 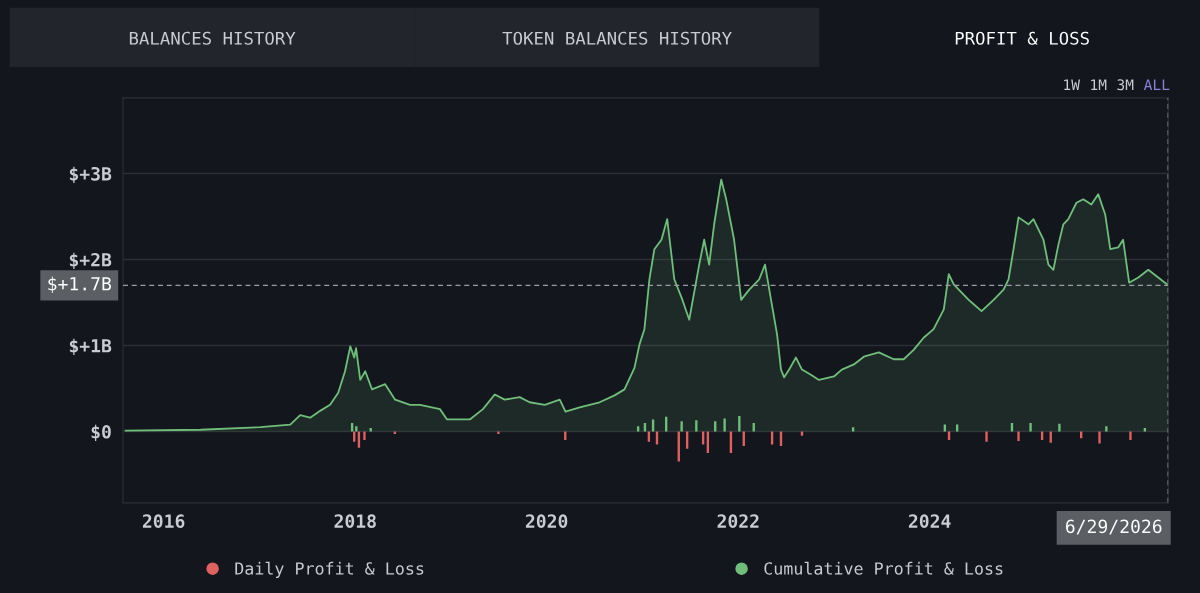 What do you see at coordinates (90, 347) in the screenshot?
I see `y-tick-label: $+1B` at bounding box center [90, 347].